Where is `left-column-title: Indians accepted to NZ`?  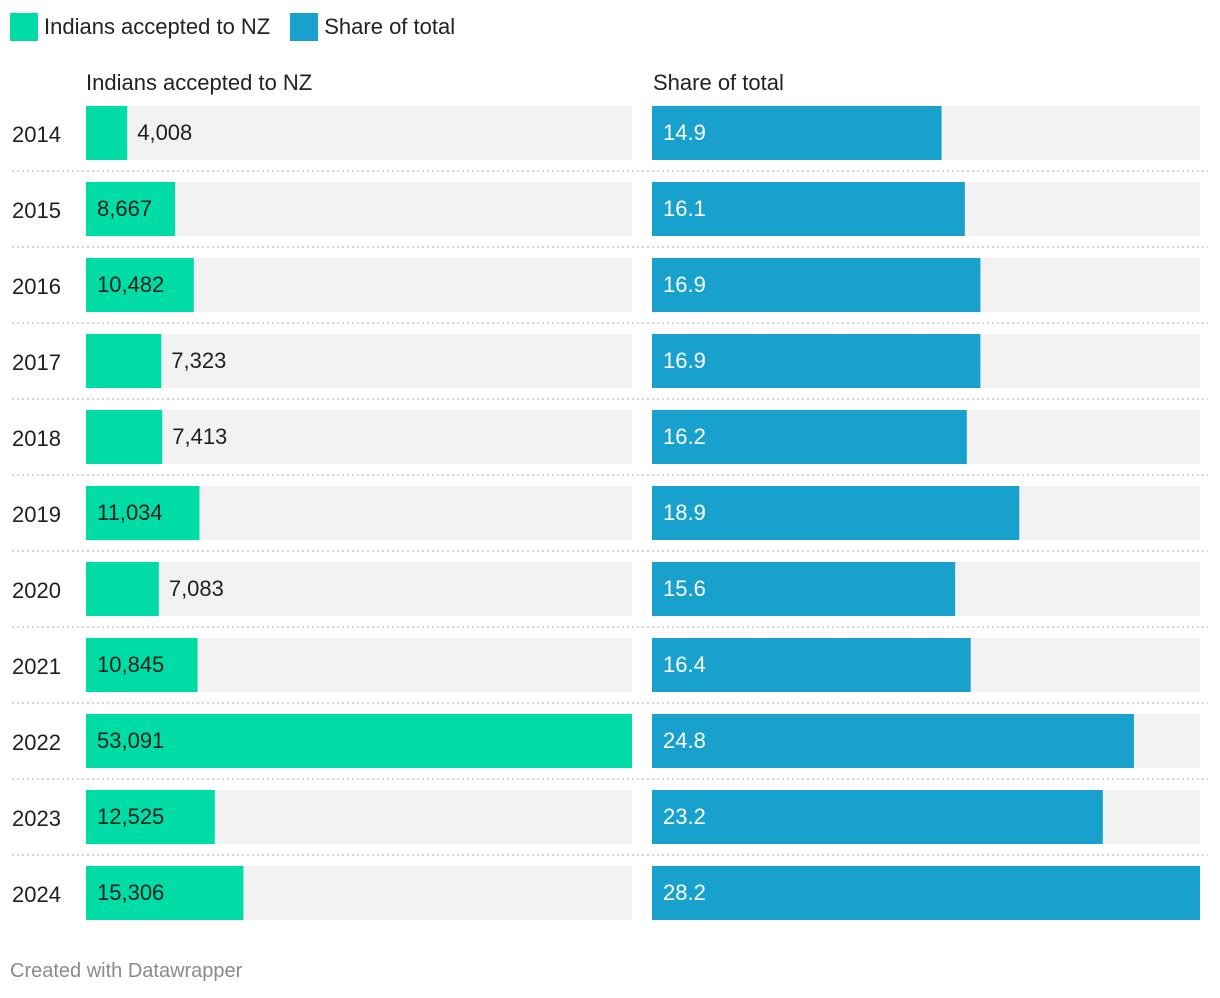 left-column-title: Indians accepted to NZ is located at coordinates (199, 82).